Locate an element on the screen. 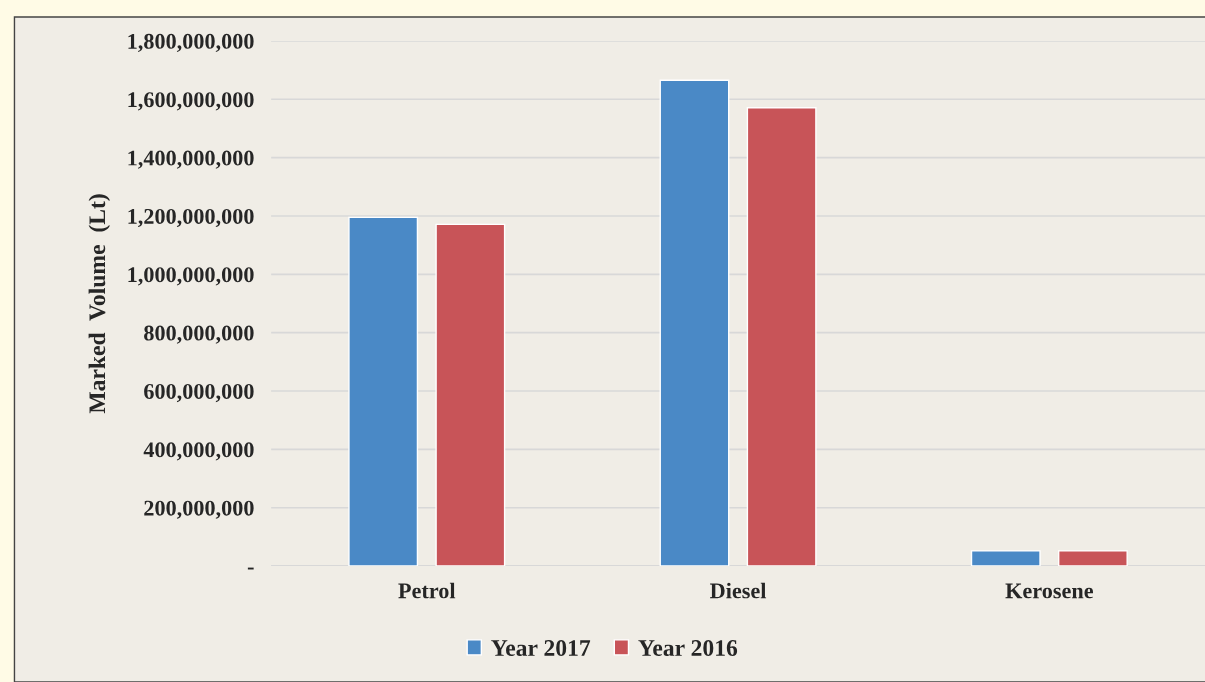 The width and height of the screenshot is (1205, 682). y-tick-label: 400,000,000 is located at coordinates (198, 451).